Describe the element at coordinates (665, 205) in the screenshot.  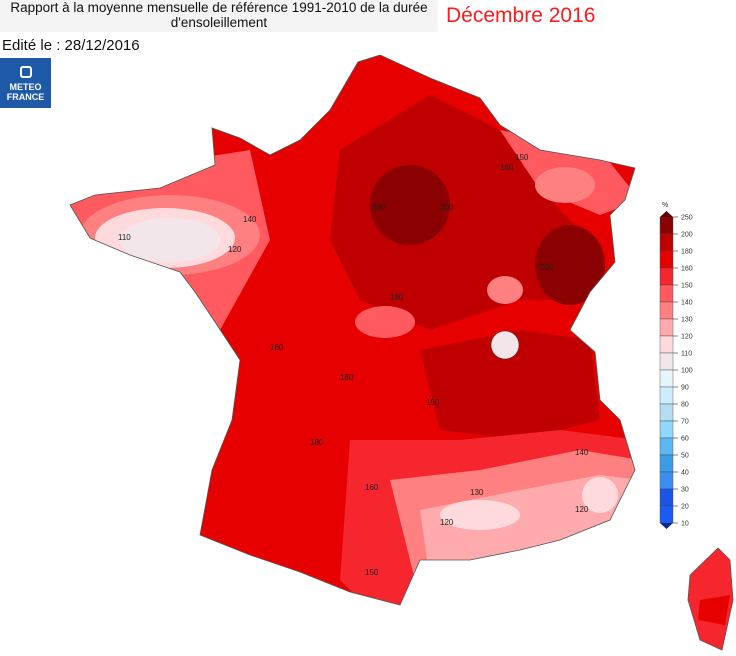
I see `legend-unit: %` at that location.